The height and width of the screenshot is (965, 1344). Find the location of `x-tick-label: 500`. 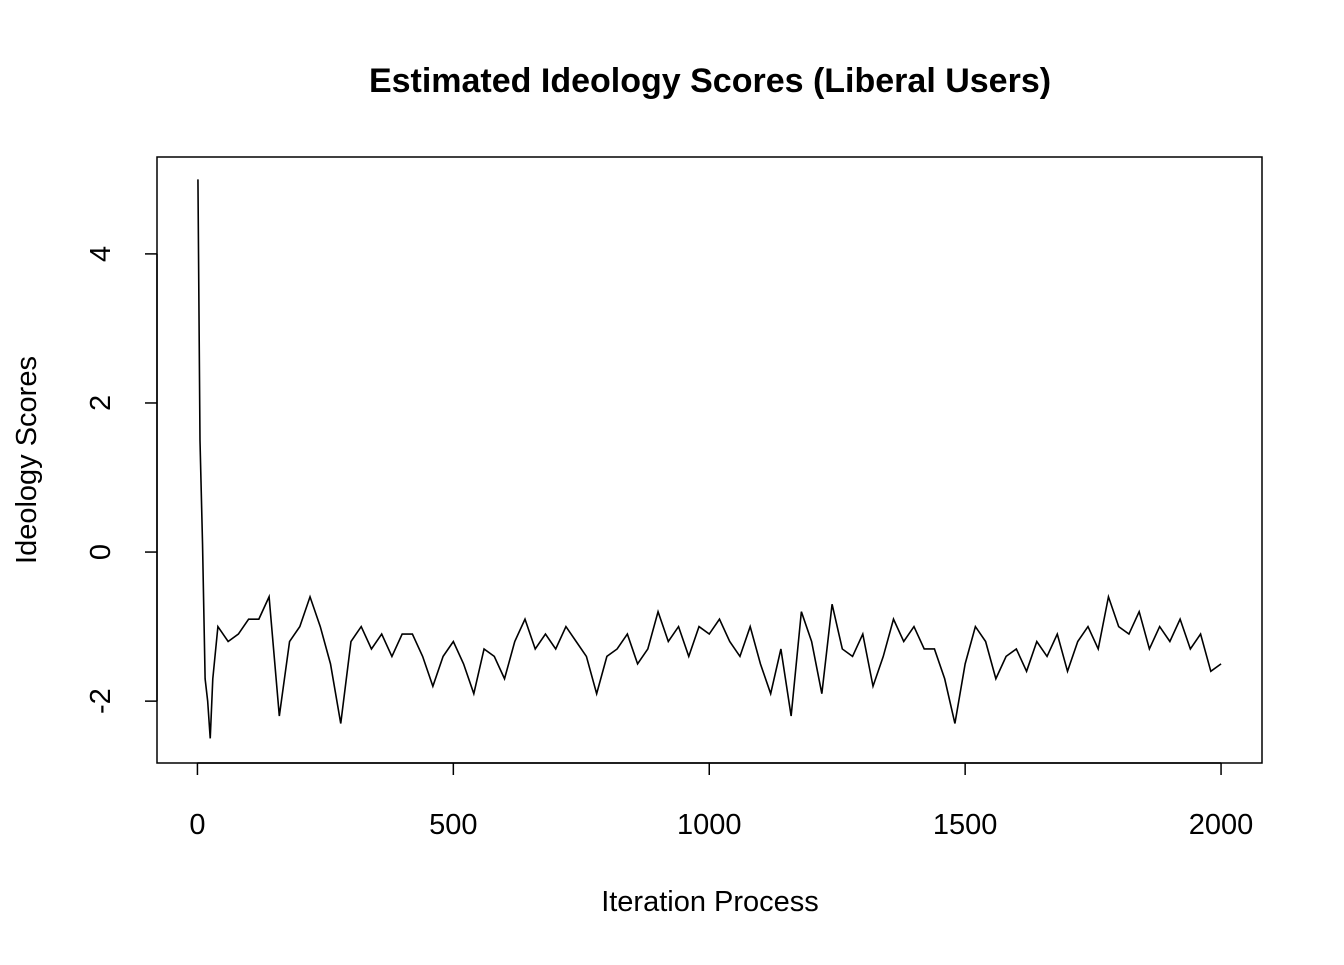

x-tick-label: 500 is located at coordinates (453, 825).